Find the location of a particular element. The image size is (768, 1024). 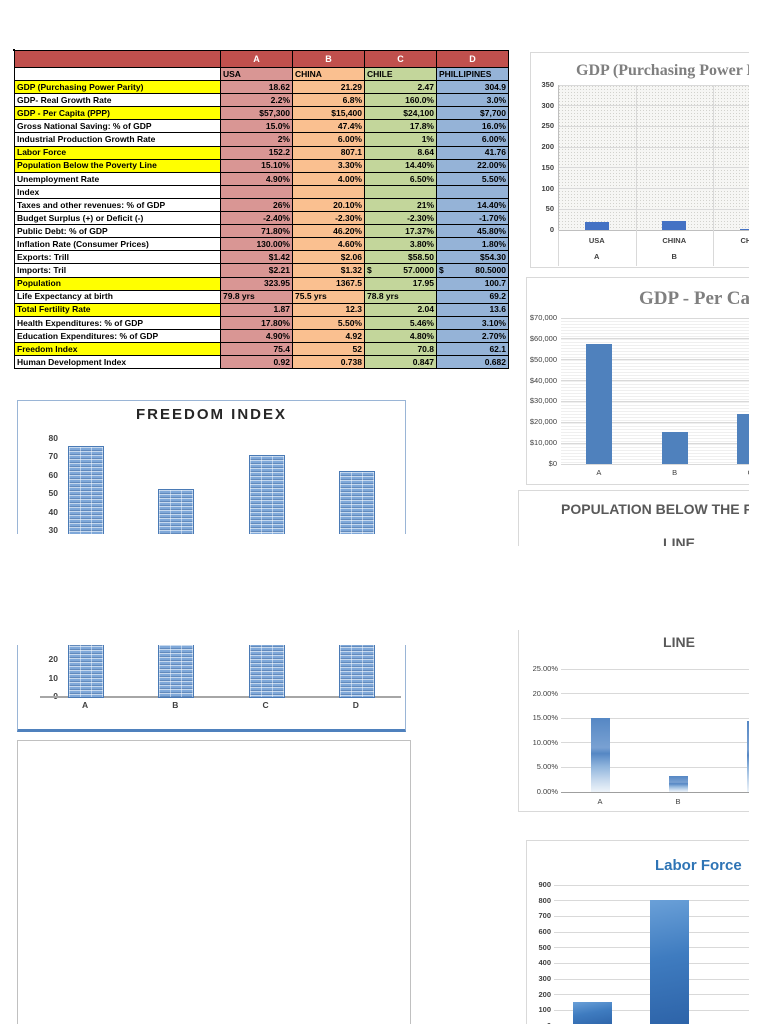

row-label: Unemployment Rate is located at coordinates (117, 178).